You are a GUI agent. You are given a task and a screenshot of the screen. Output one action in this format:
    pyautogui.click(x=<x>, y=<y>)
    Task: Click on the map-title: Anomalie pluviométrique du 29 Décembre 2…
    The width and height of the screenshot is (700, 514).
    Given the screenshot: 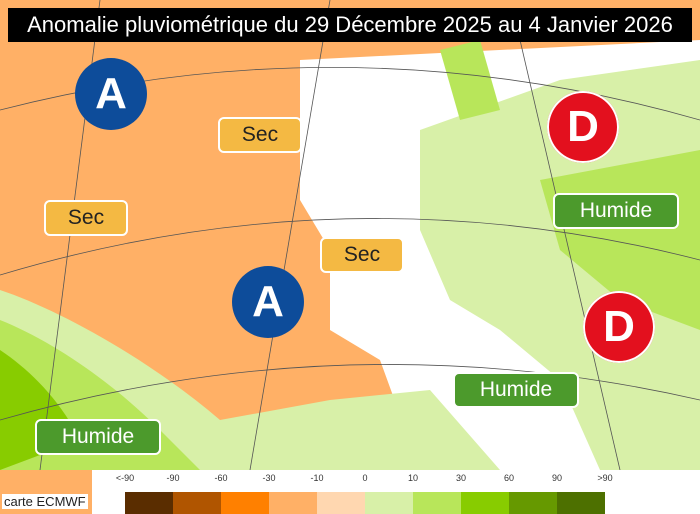 What is the action you would take?
    pyautogui.click(x=350, y=25)
    